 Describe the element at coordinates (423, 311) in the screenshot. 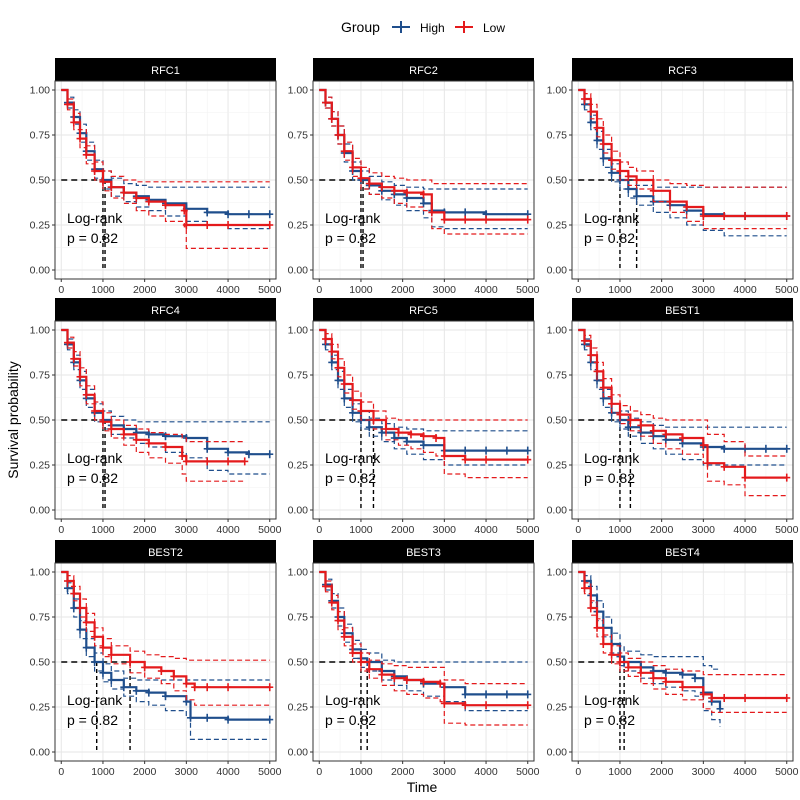

I see `panel-title: RFC5` at that location.